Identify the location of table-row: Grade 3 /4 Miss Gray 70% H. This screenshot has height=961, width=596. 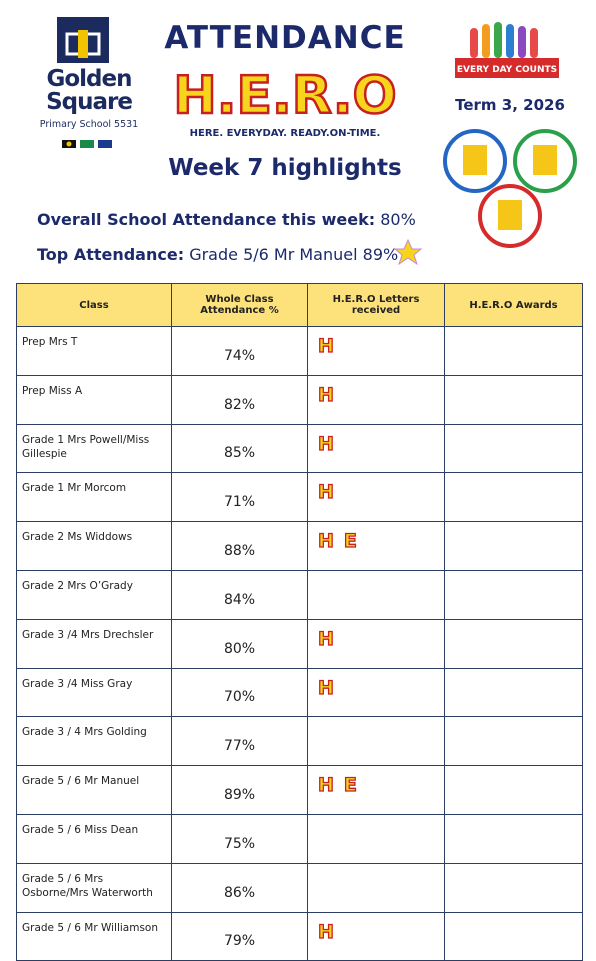
(299, 692).